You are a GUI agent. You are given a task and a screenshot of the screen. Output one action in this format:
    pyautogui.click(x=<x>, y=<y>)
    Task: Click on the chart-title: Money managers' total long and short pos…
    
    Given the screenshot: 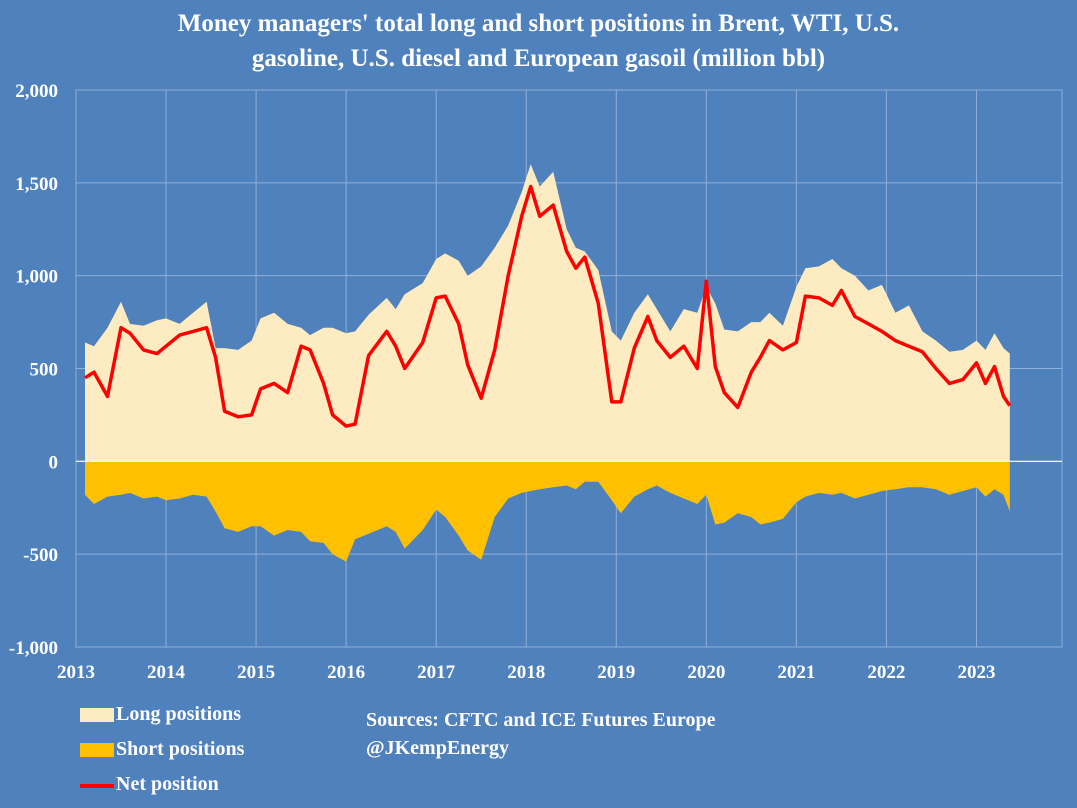 What is the action you would take?
    pyautogui.click(x=538, y=41)
    